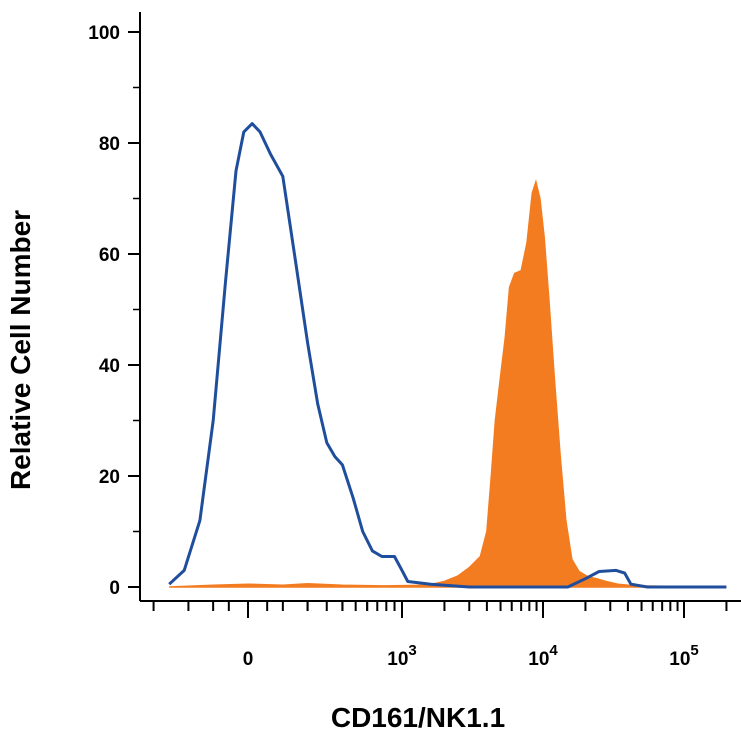  What do you see at coordinates (104, 33) in the screenshot?
I see `y-tick-label: 100` at bounding box center [104, 33].